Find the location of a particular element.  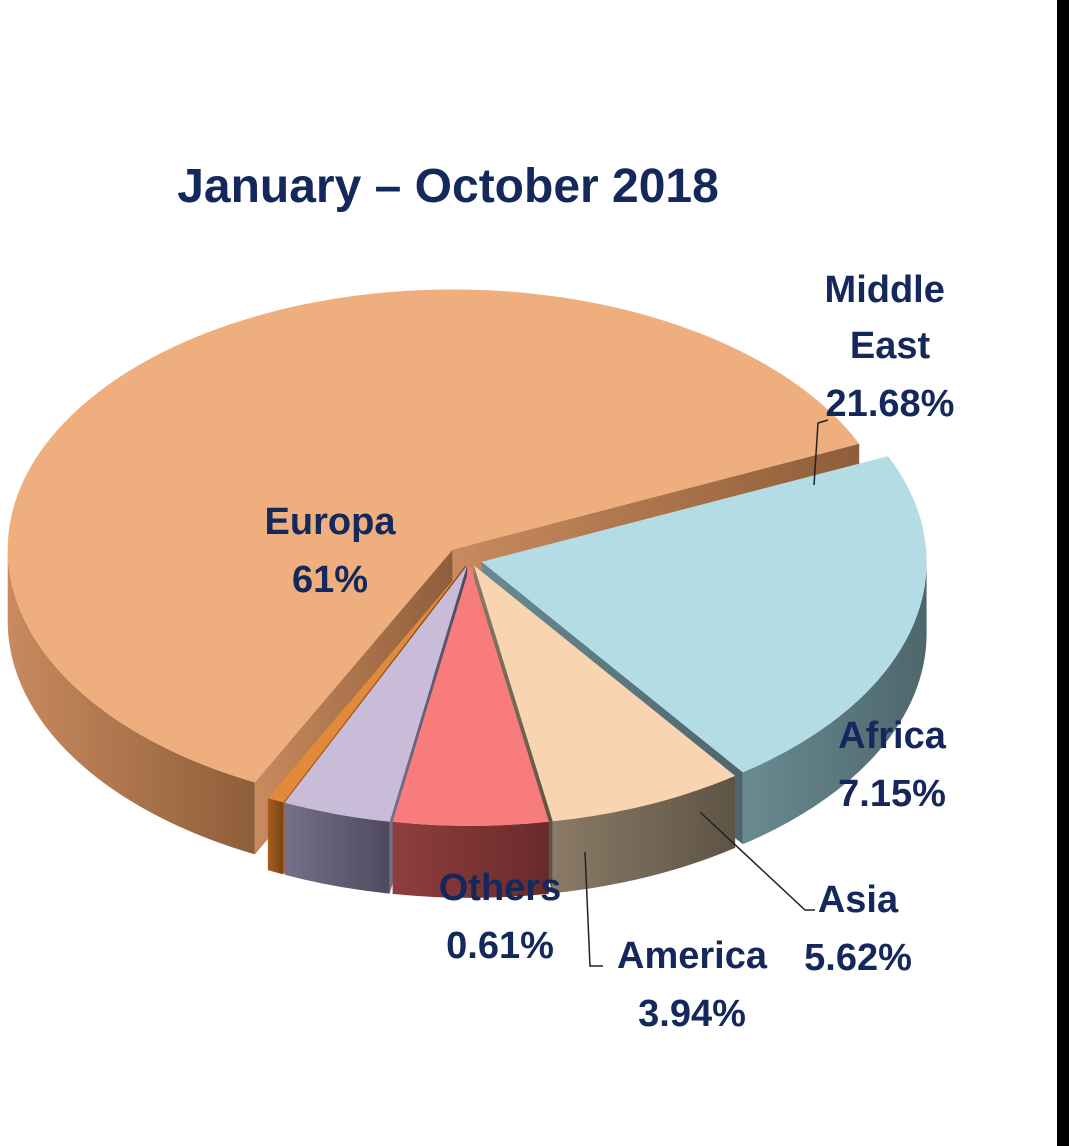

slice-label-others: Others is located at coordinates (500, 888).